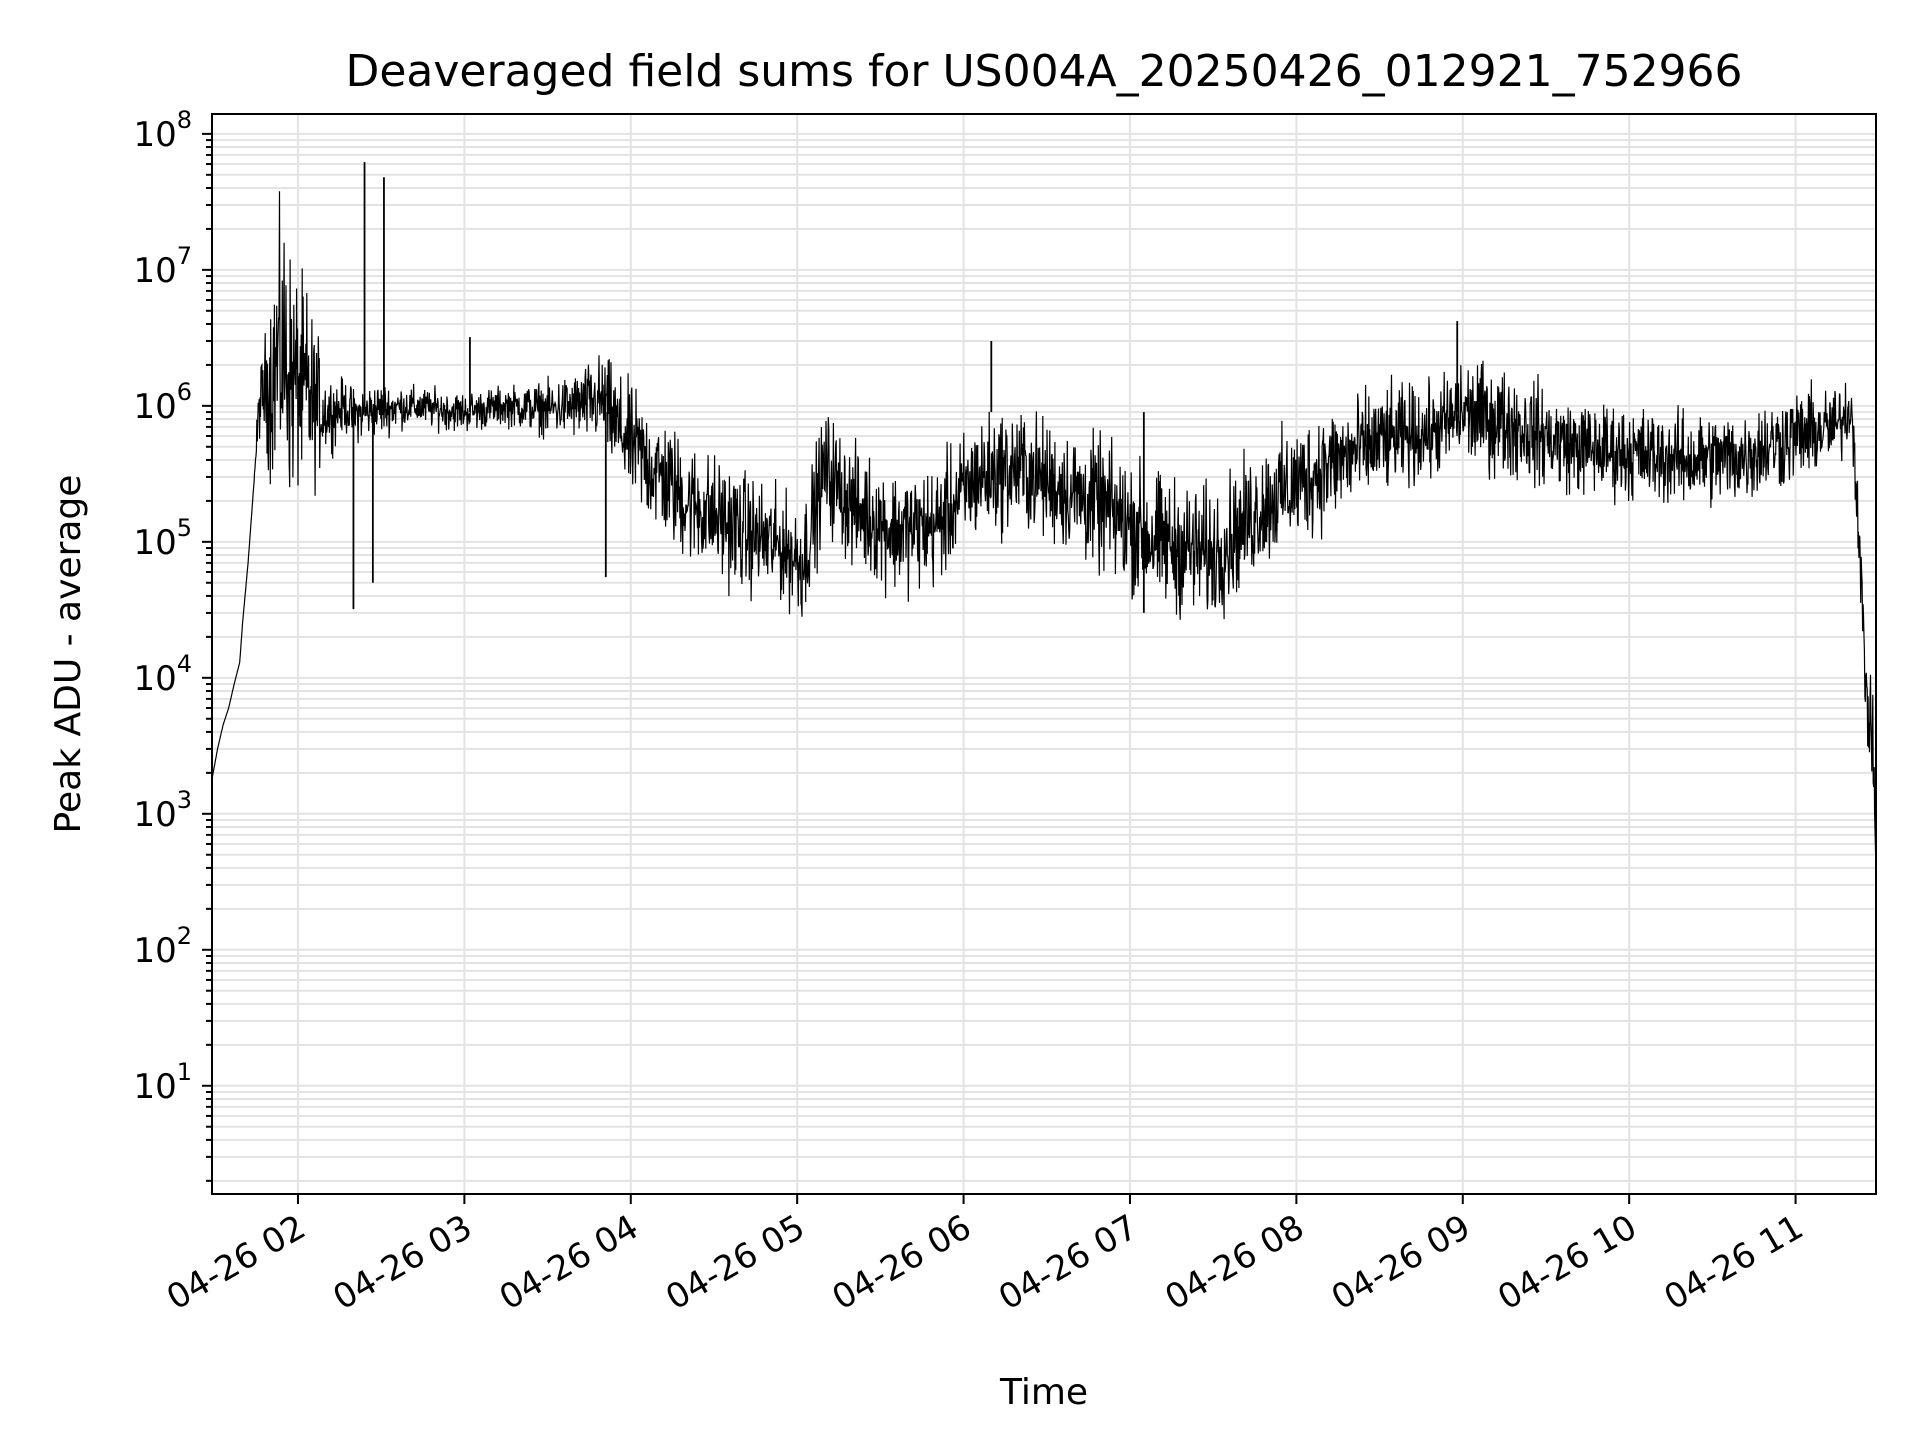 The image size is (1920, 1440). What do you see at coordinates (184, 528) in the screenshot?
I see `y-tick-exponent: 5` at bounding box center [184, 528].